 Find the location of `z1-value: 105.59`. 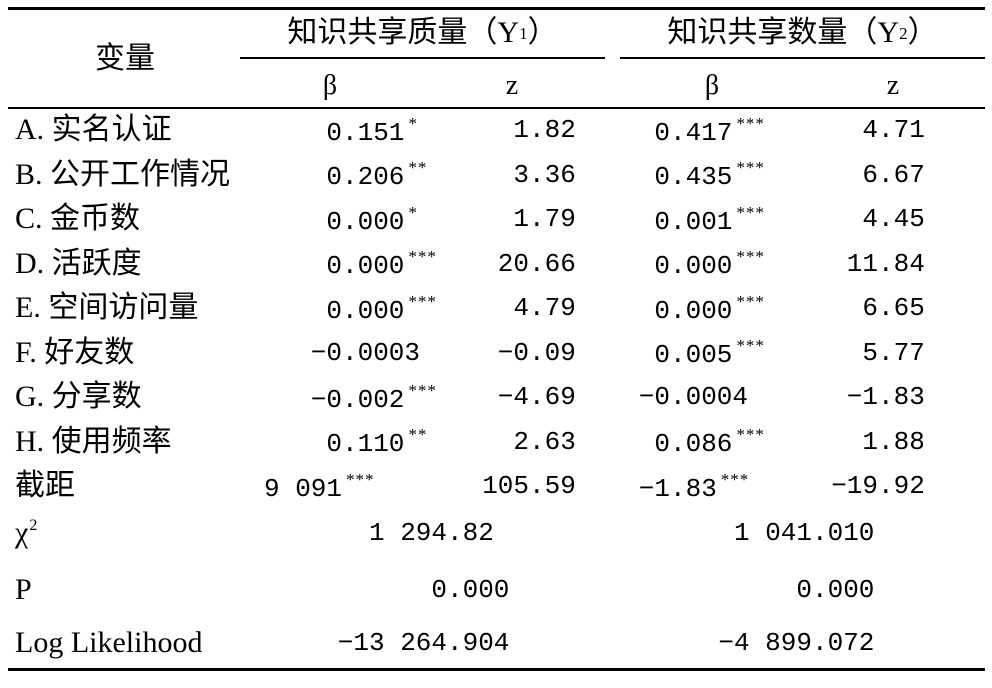

z1-value: 105.59 is located at coordinates (529, 486).